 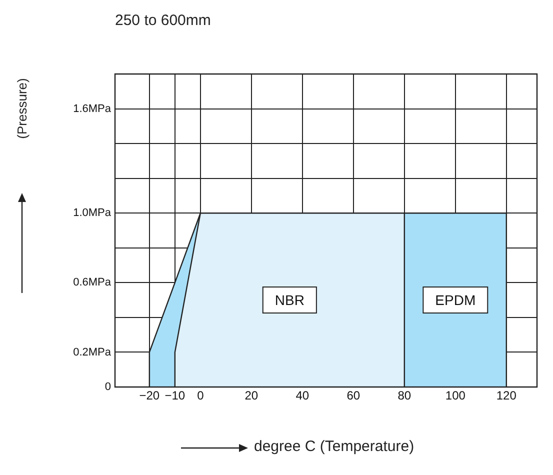 What do you see at coordinates (506, 395) in the screenshot?
I see `x-tick-label: 120` at bounding box center [506, 395].